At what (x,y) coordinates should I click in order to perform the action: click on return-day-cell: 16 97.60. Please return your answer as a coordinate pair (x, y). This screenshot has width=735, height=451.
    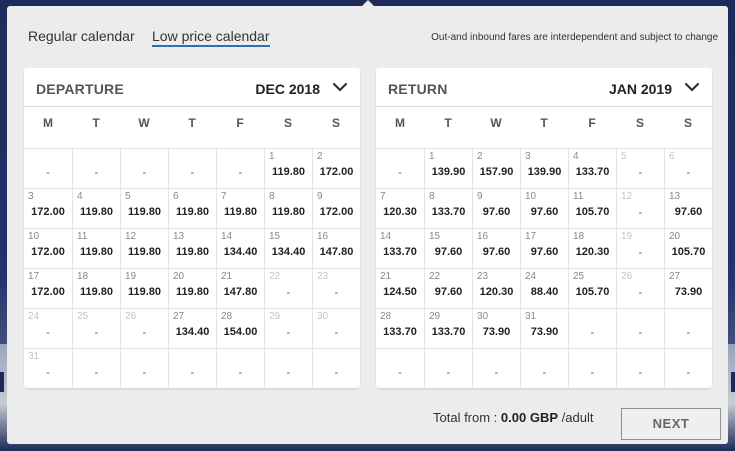
    Looking at the image, I should click on (496, 248).